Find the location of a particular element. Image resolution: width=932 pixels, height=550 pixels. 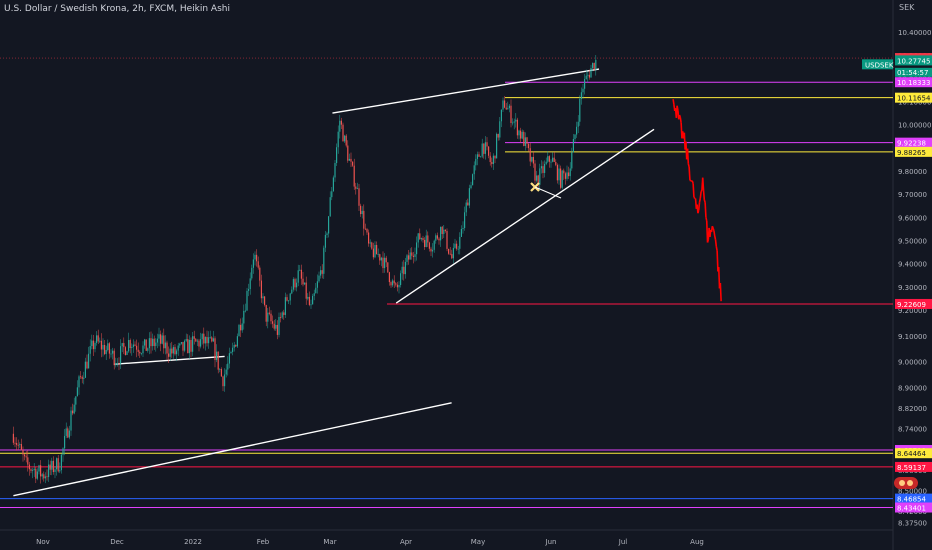

level-price-text: 8.43401 is located at coordinates (911, 508).